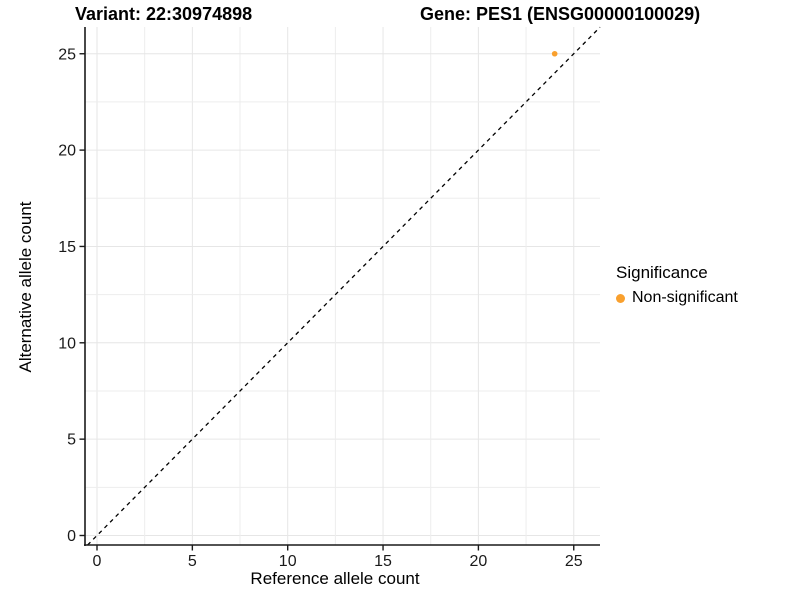 This screenshot has width=800, height=600. What do you see at coordinates (164, 14) in the screenshot?
I see `plot-title-variant: Variant: 22:30974898` at bounding box center [164, 14].